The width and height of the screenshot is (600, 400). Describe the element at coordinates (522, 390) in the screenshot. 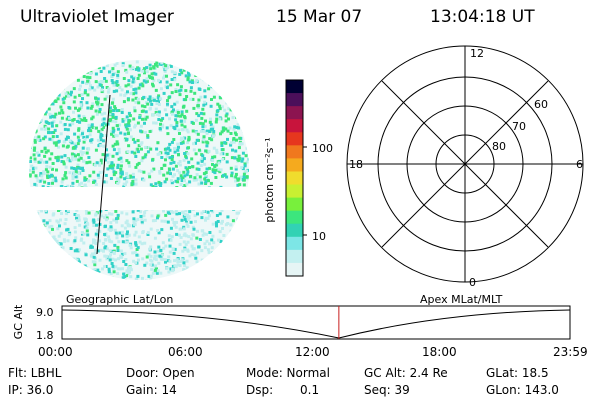

I see `status-glon: GLon: 143.0` at that location.